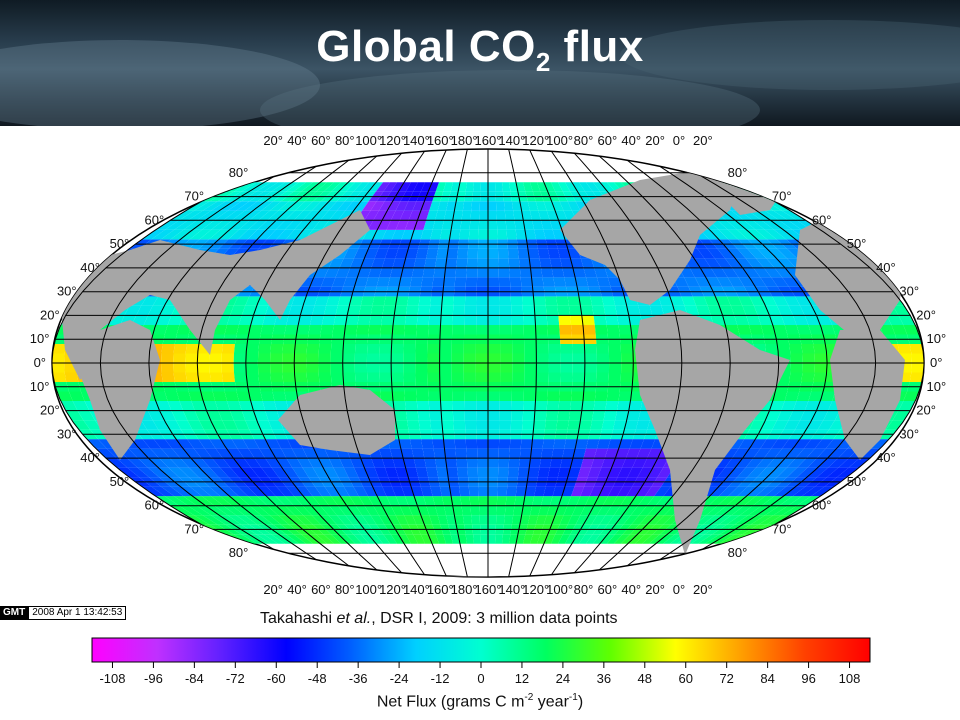 The width and height of the screenshot is (960, 720). What do you see at coordinates (543, 62) in the screenshot?
I see `title-subscript: 2` at bounding box center [543, 62].